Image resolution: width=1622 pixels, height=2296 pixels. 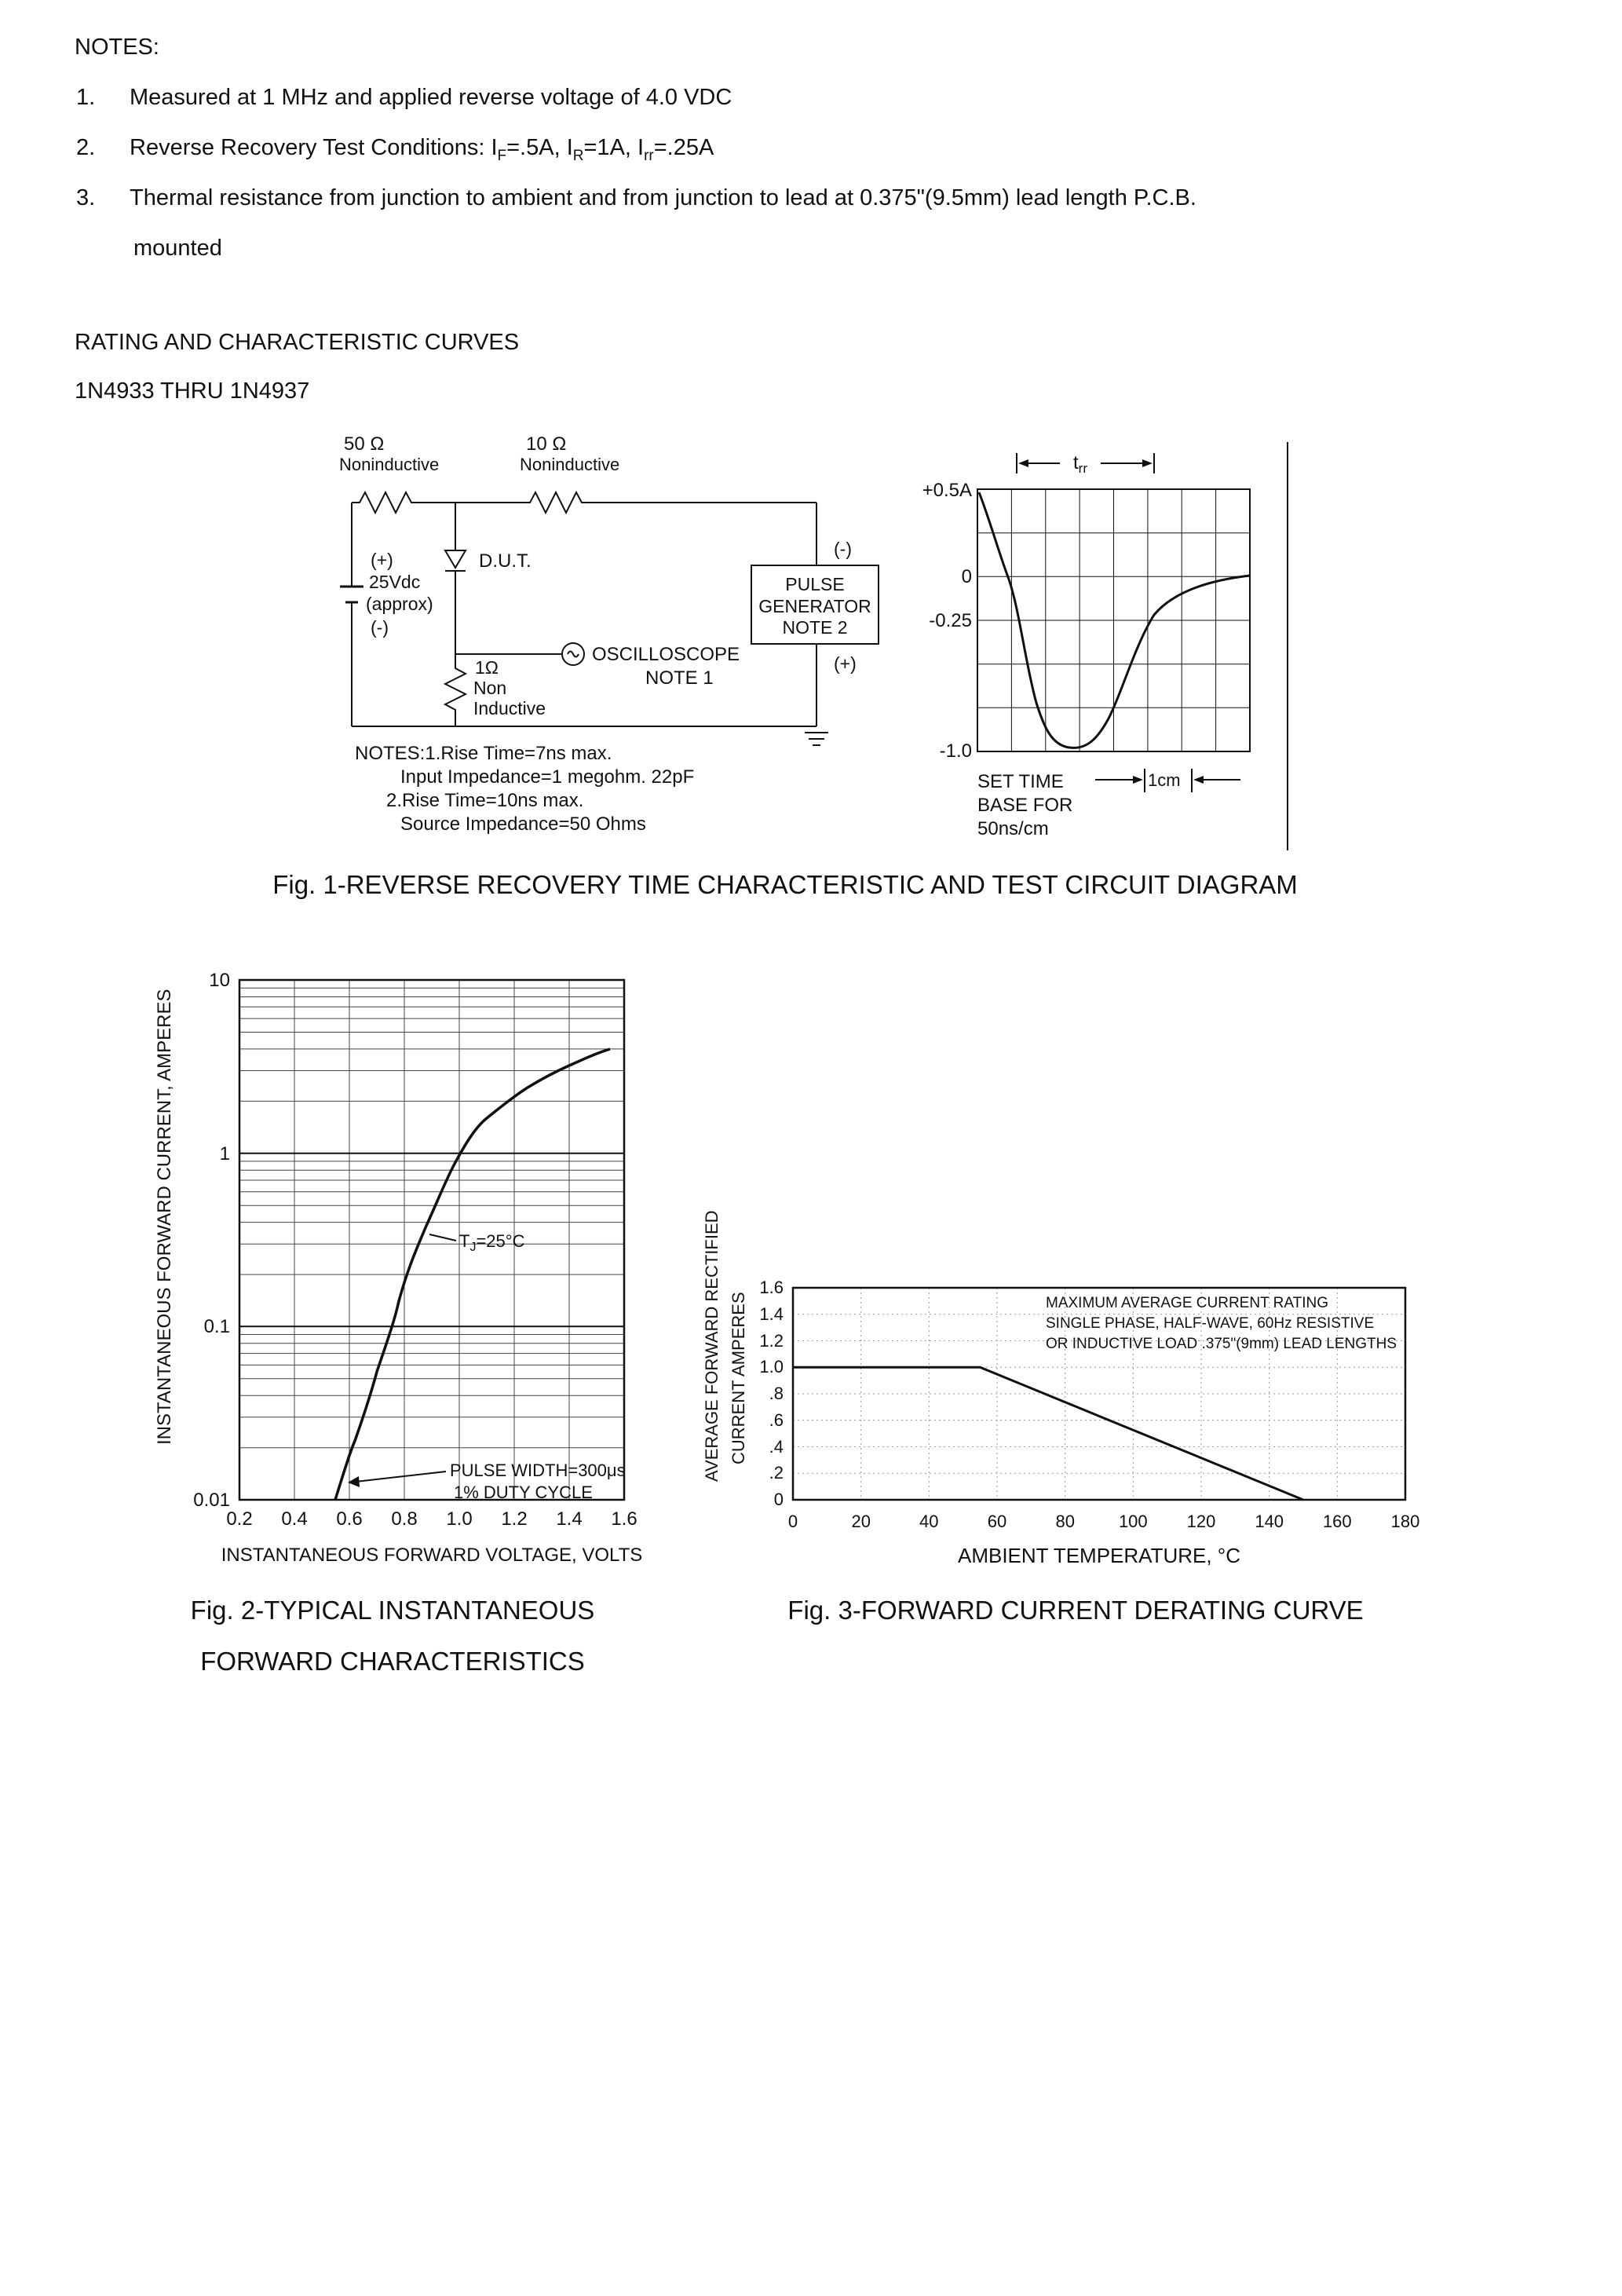 I want to click on ground-icon, so click(x=816, y=739).